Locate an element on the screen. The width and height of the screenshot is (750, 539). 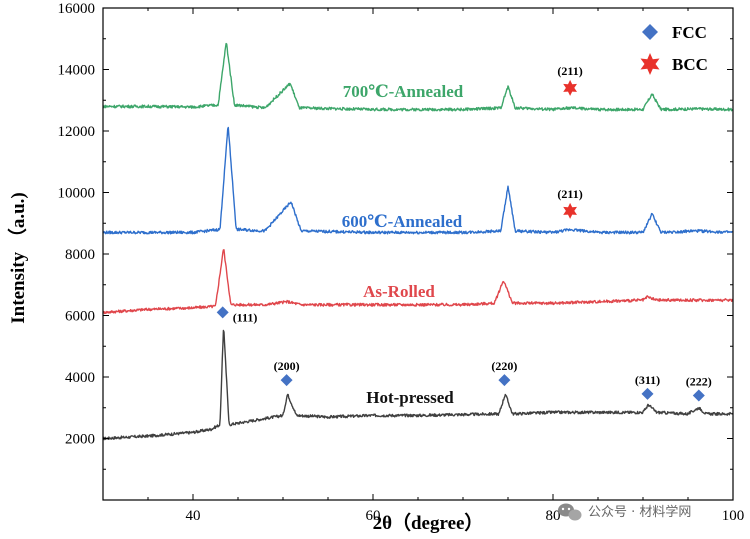
legend: FCC BCC is located at coordinates (674, 49).